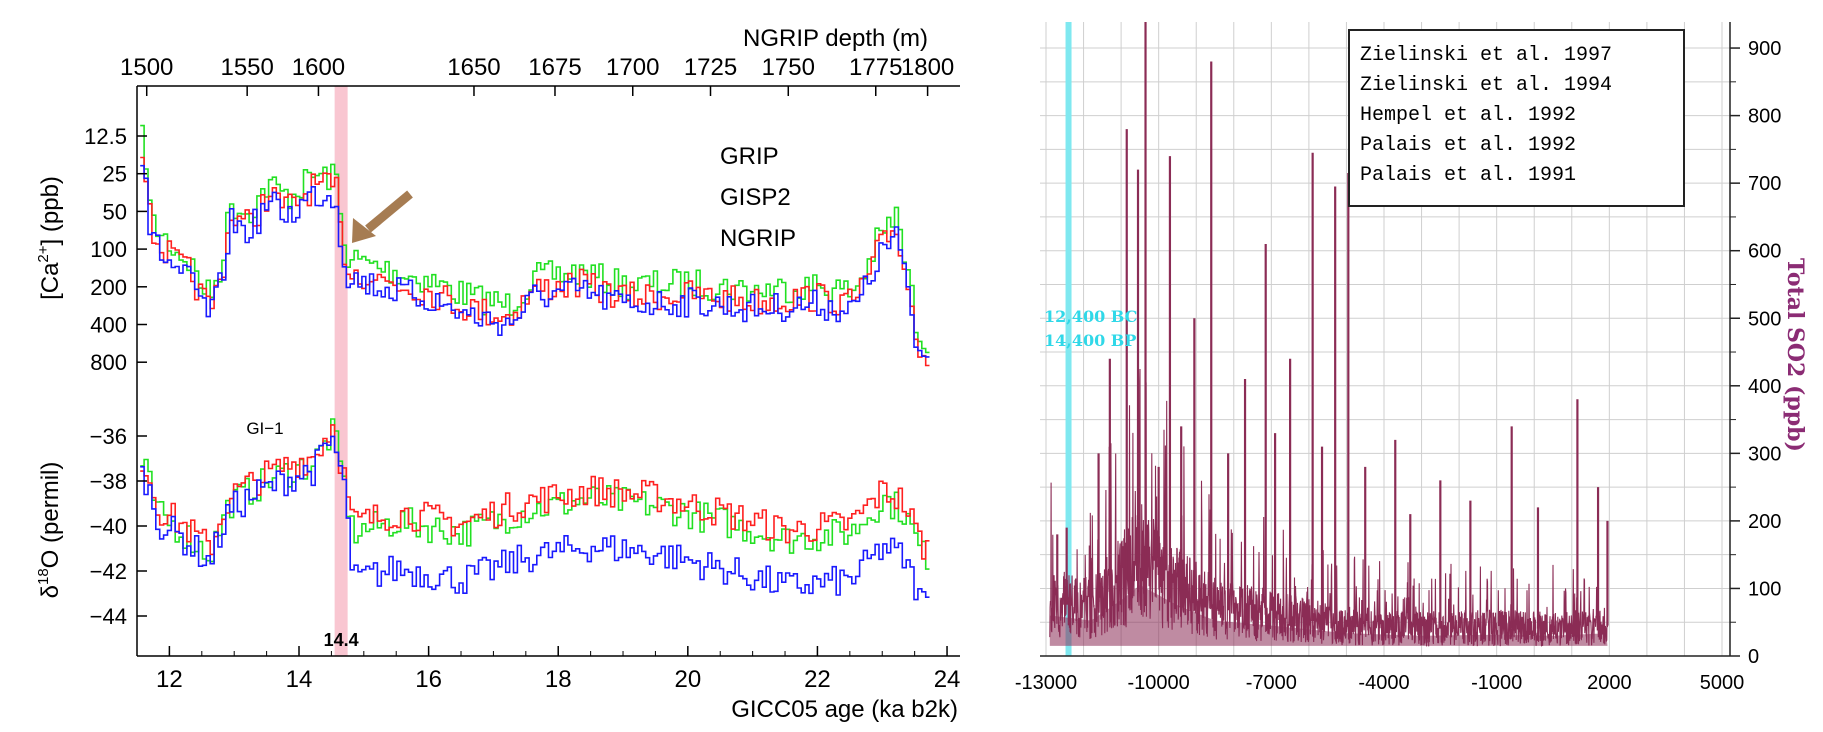  What do you see at coordinates (108, 481) in the screenshot?
I see `oxygen-tick-label: −38` at bounding box center [108, 481].